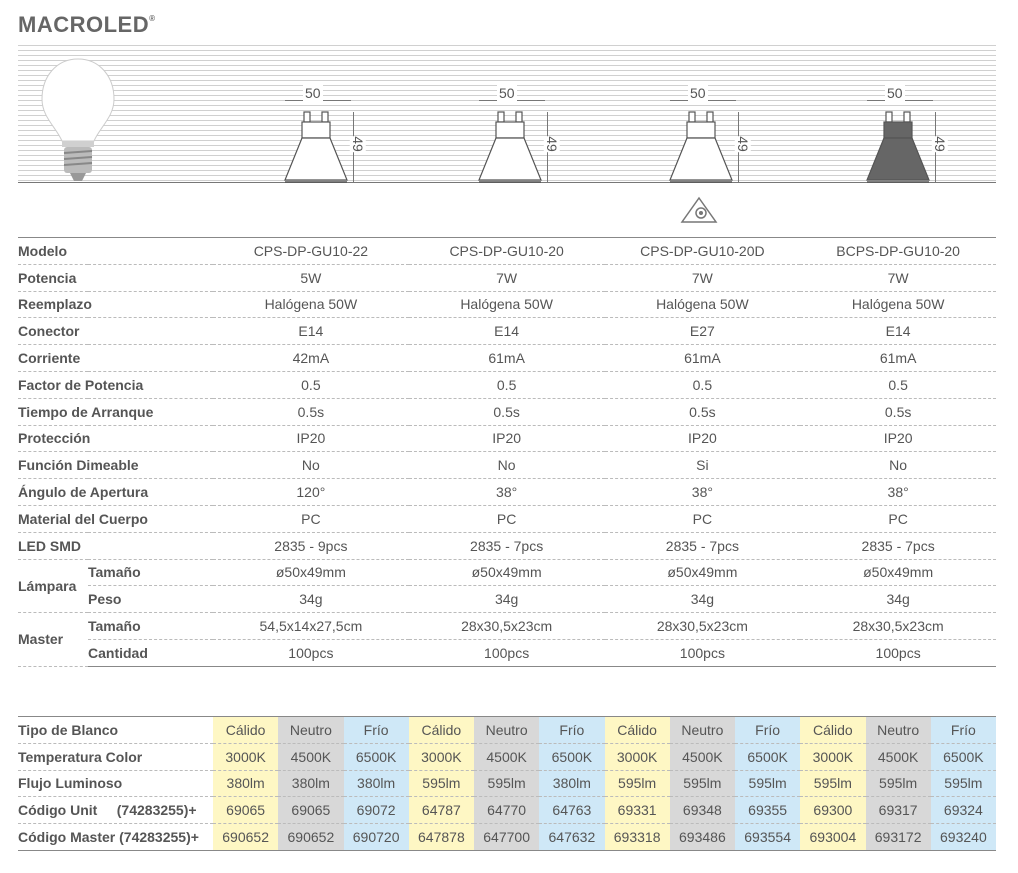 The image size is (1018, 873). What do you see at coordinates (833, 837) in the screenshot?
I see `color-value: 693004` at bounding box center [833, 837].